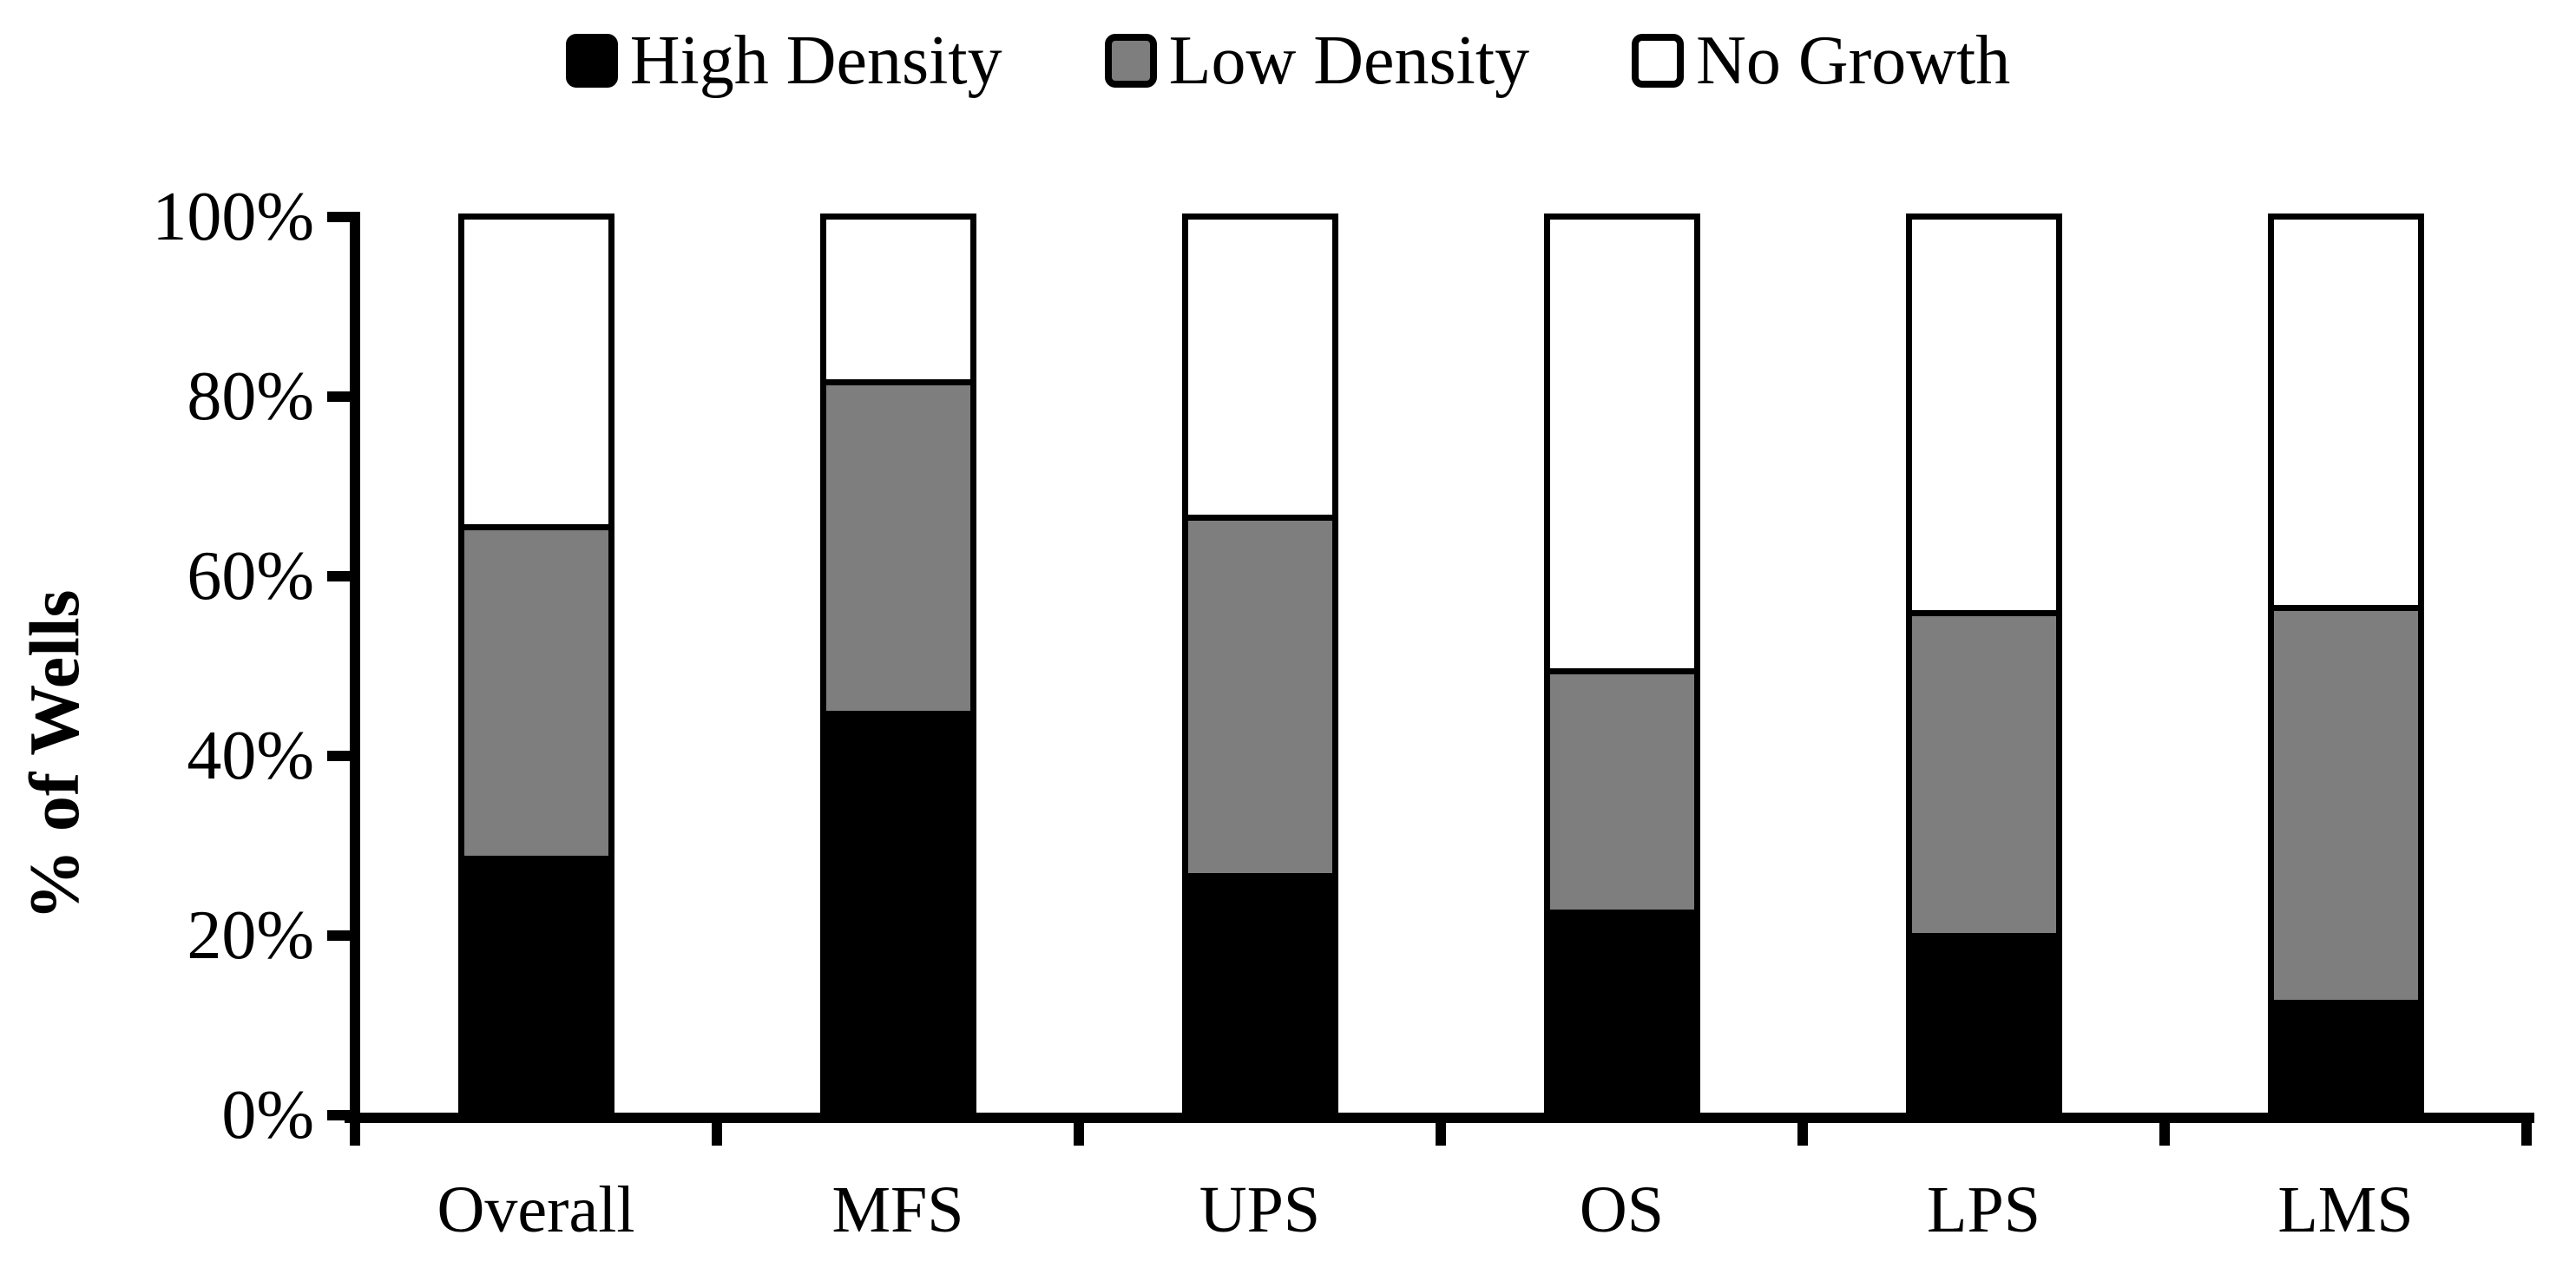  Describe the element at coordinates (1349, 61) in the screenshot. I see `legend-label-low-density: Low Density` at that location.